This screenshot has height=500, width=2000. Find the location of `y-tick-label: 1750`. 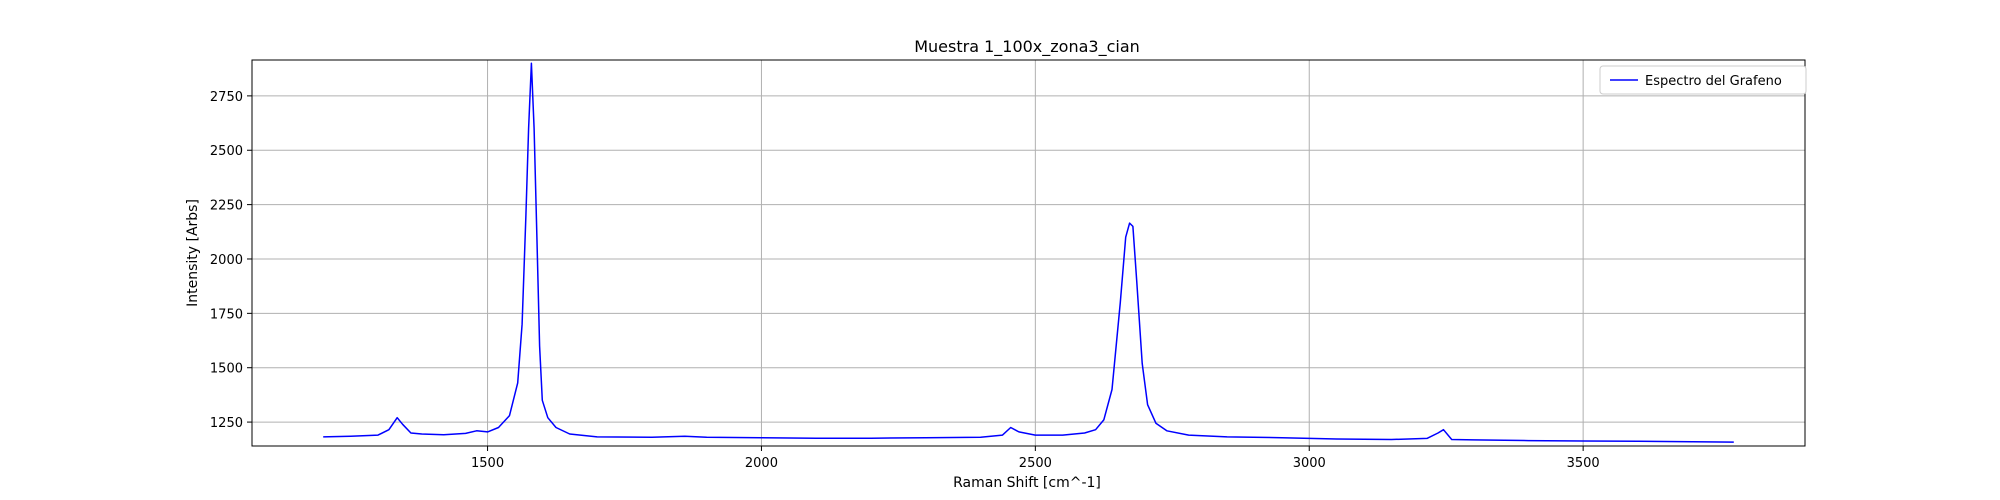

y-tick-label: 1750 is located at coordinates (226, 314).